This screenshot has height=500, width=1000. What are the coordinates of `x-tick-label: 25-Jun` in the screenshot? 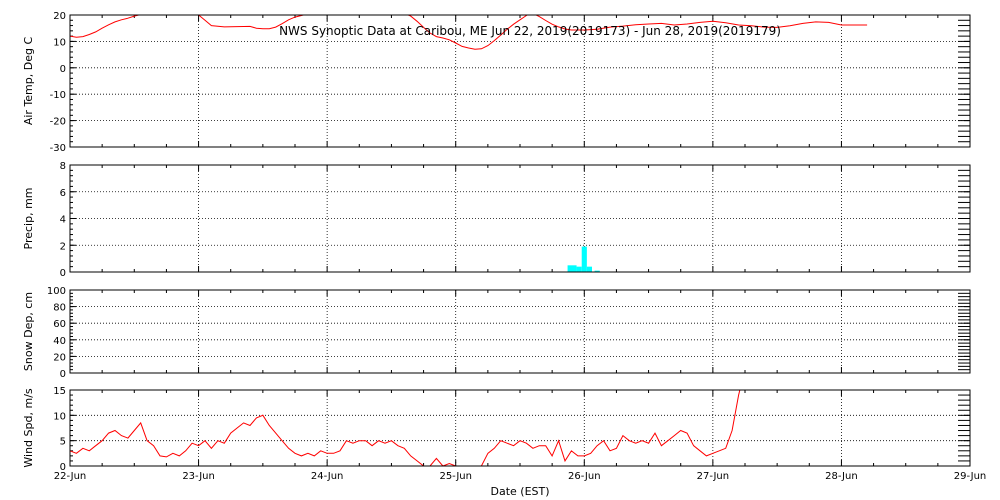 It's located at (455, 476).